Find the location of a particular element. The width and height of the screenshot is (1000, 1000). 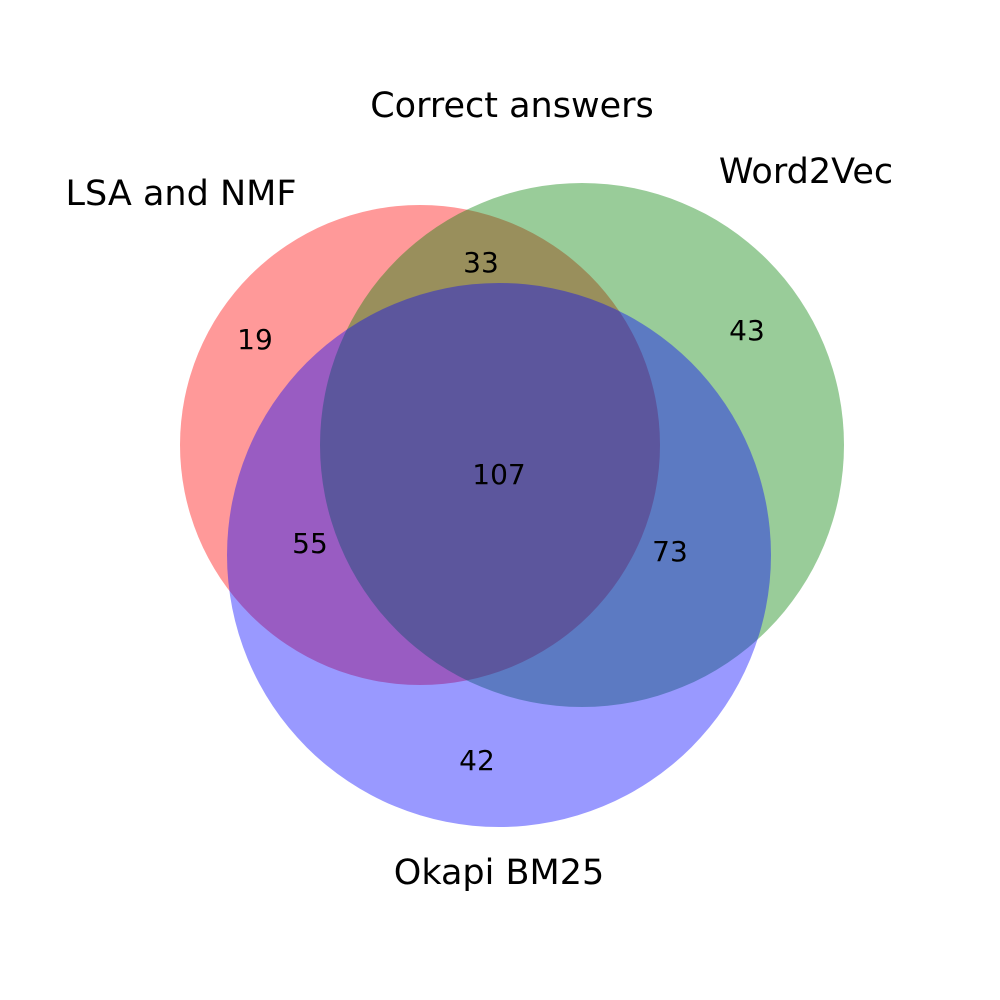

count-bm25-only: 42 is located at coordinates (477, 760).